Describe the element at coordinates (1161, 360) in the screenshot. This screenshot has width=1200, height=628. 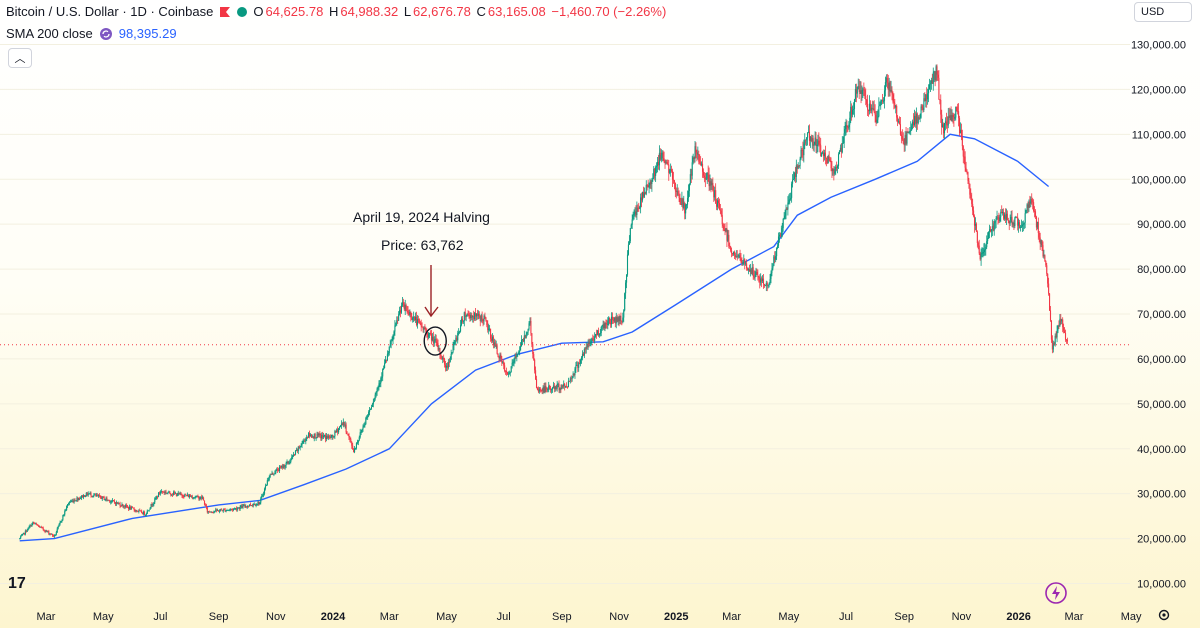
I see `y-tick-label: 60,000.00` at that location.